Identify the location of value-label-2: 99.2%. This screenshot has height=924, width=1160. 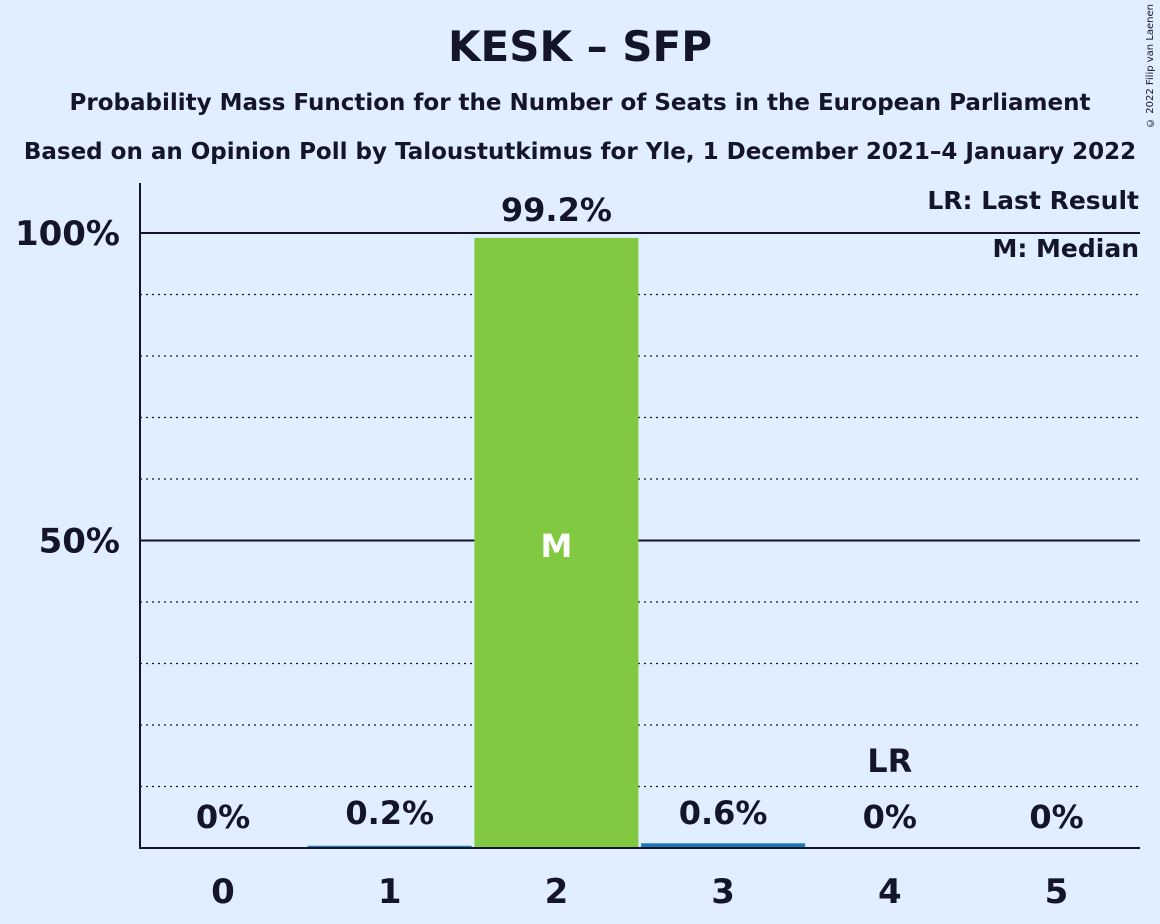
(556, 210).